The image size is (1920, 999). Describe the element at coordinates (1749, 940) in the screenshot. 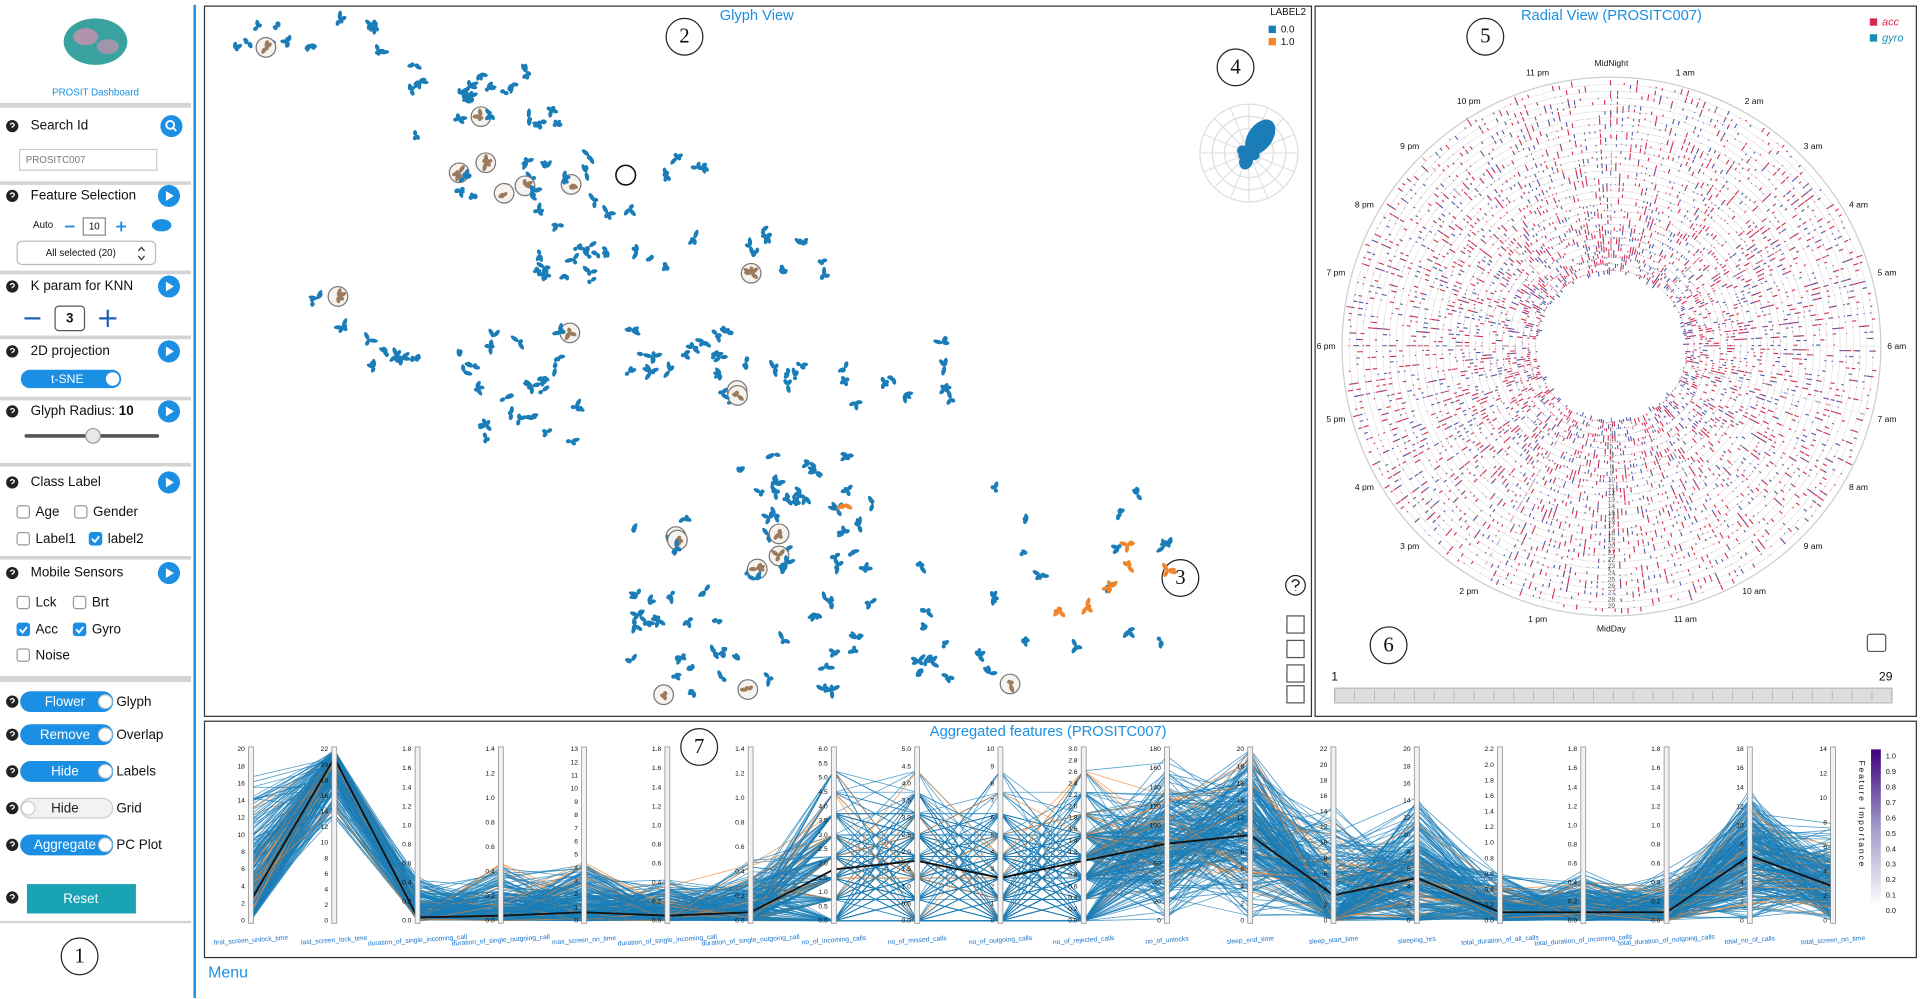

I see `pc-axis-label: total_no_of_calls` at that location.